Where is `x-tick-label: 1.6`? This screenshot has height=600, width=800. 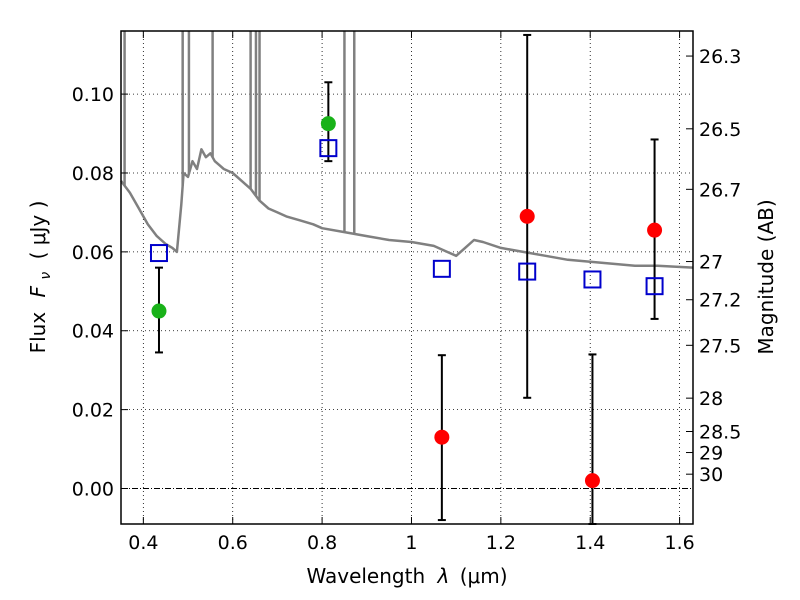 x-tick-label: 1.6 is located at coordinates (679, 543).